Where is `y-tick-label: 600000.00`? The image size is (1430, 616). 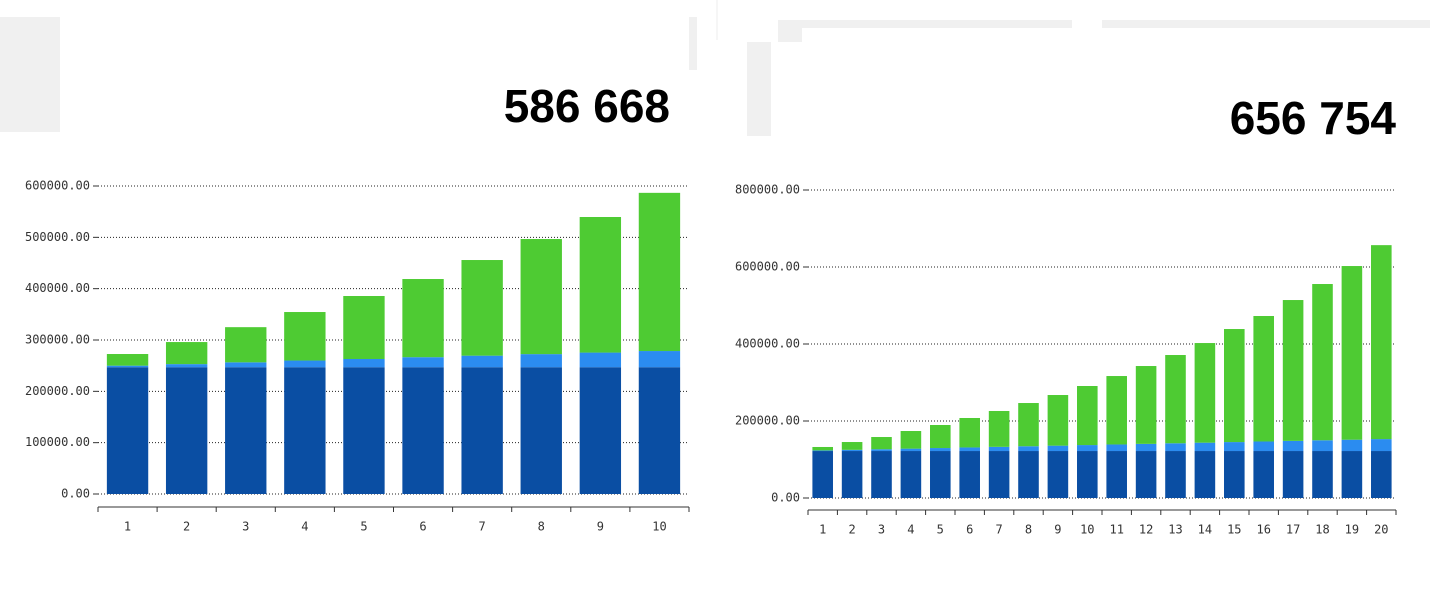 y-tick-label: 600000.00 is located at coordinates (767, 267).